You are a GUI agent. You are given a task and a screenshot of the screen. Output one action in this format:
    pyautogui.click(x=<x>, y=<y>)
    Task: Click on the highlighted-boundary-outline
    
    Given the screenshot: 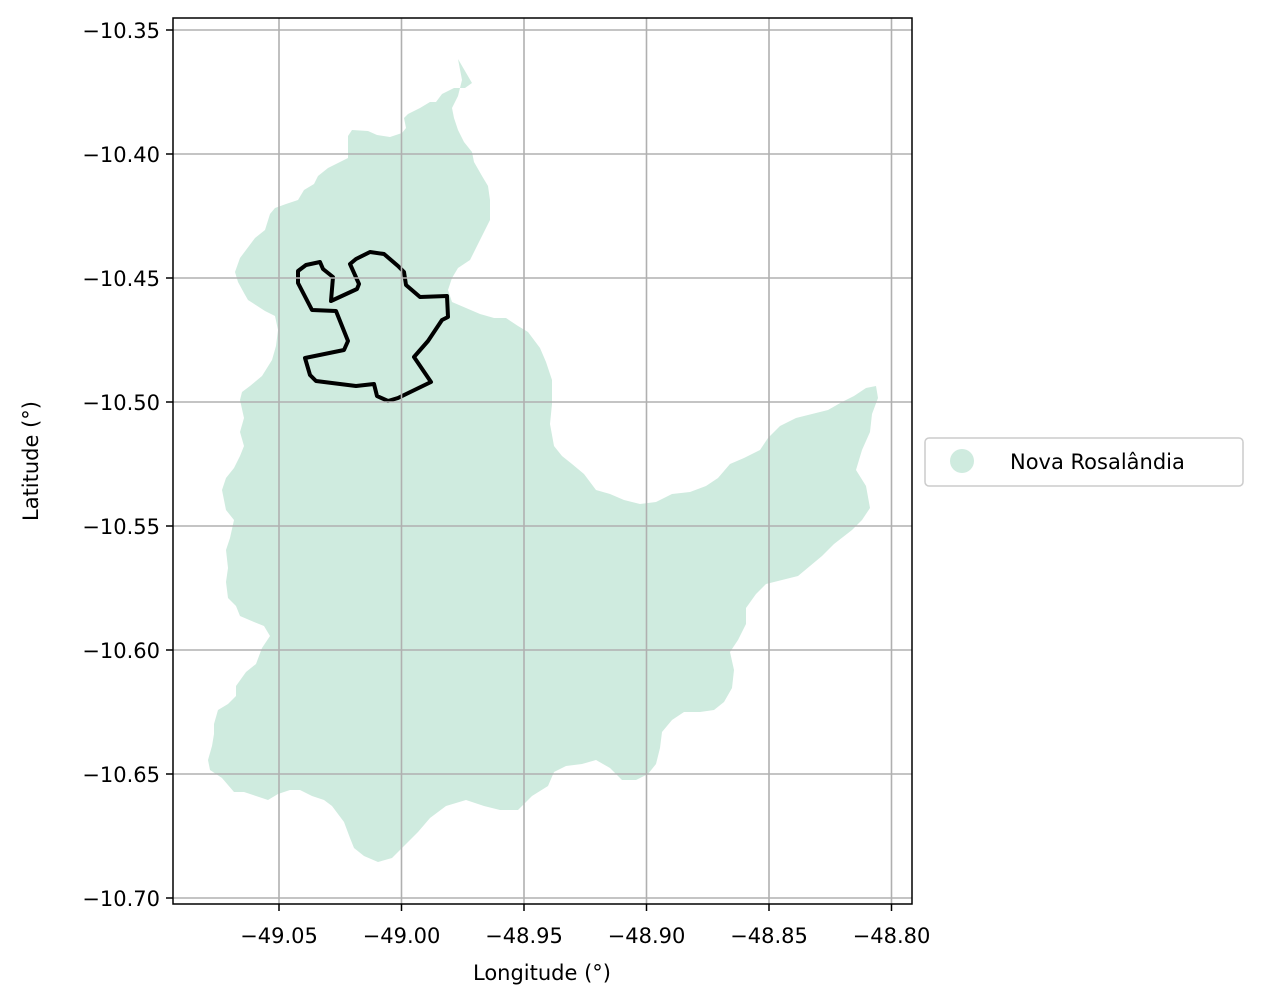 What is the action you would take?
    pyautogui.click(x=373, y=326)
    